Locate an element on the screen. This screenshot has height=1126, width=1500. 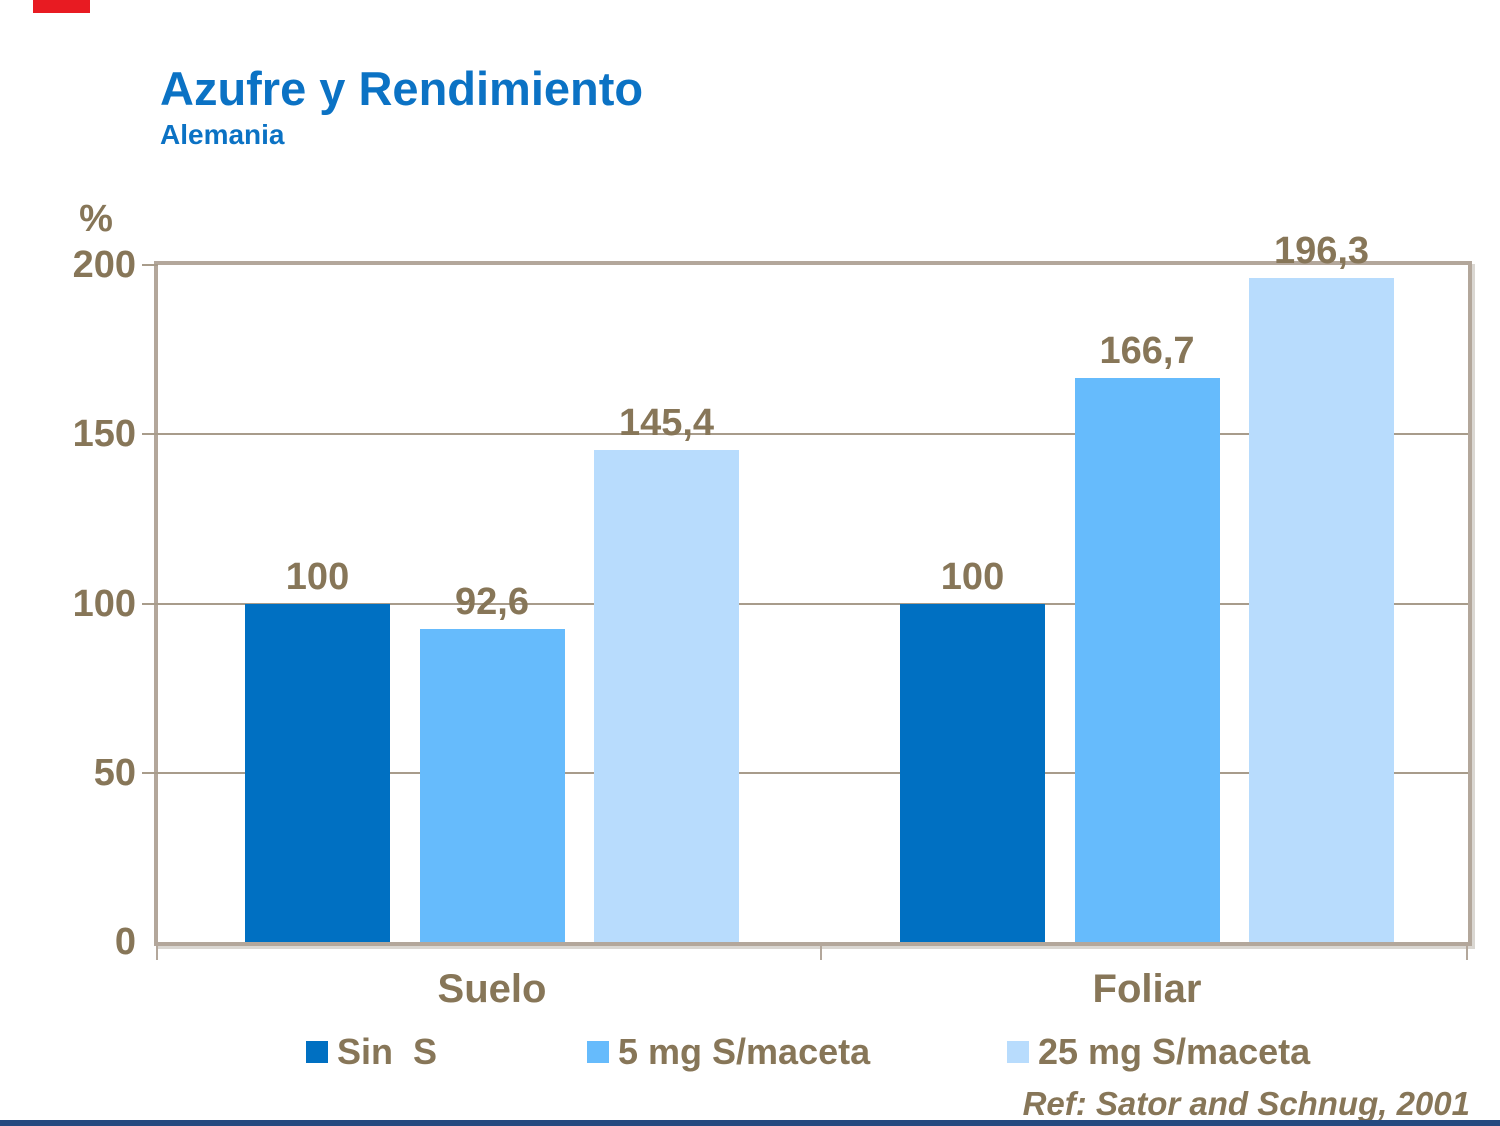
bar-value-label: 145,4 is located at coordinates (666, 422).